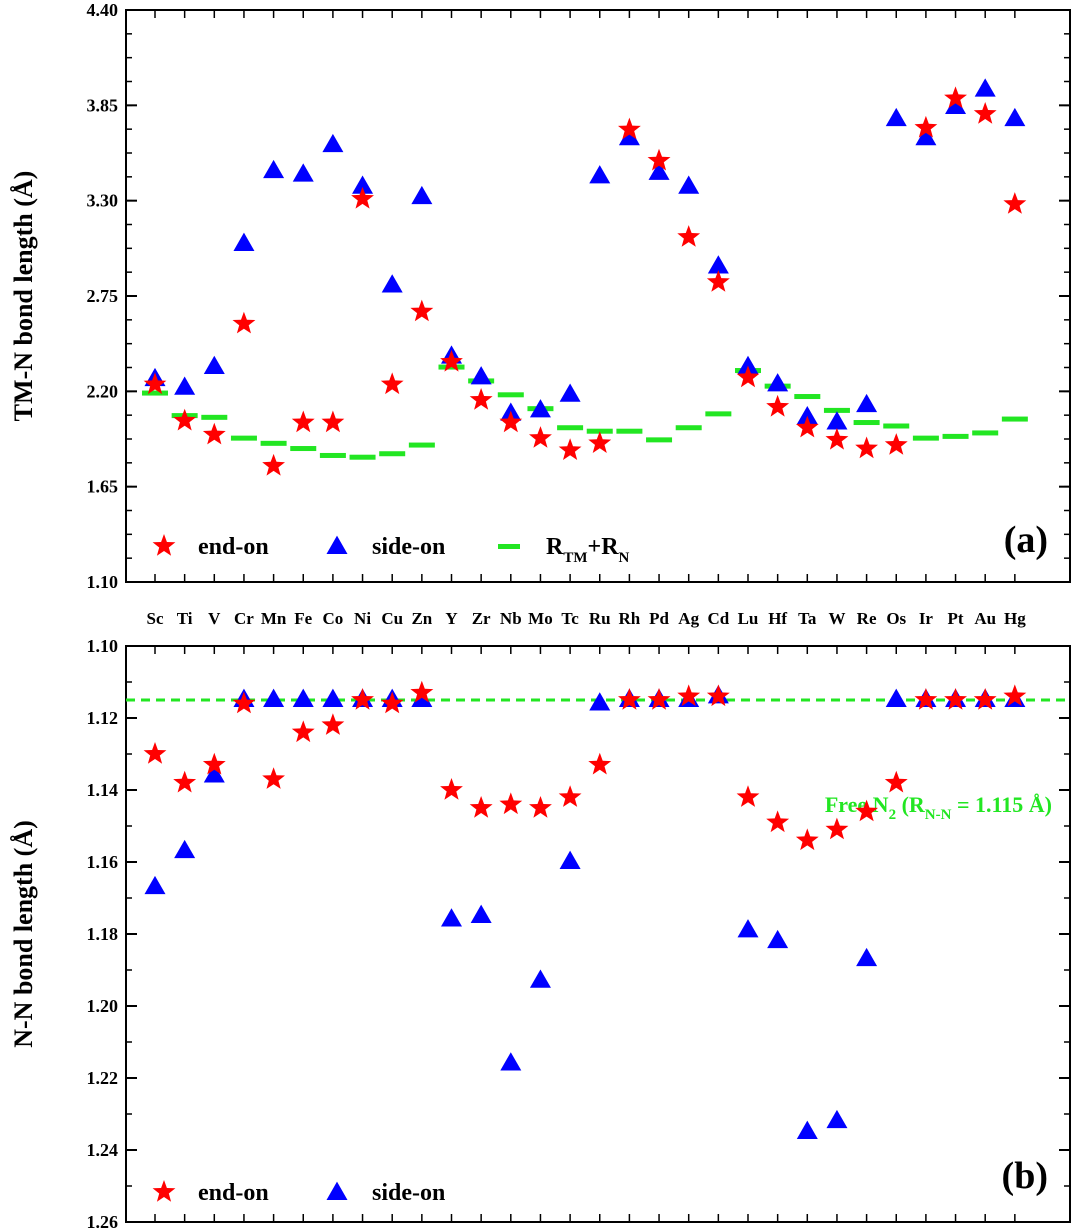 The width and height of the screenshot is (1080, 1229). Describe the element at coordinates (777, 618) in the screenshot. I see `category-label: Hf` at that location.